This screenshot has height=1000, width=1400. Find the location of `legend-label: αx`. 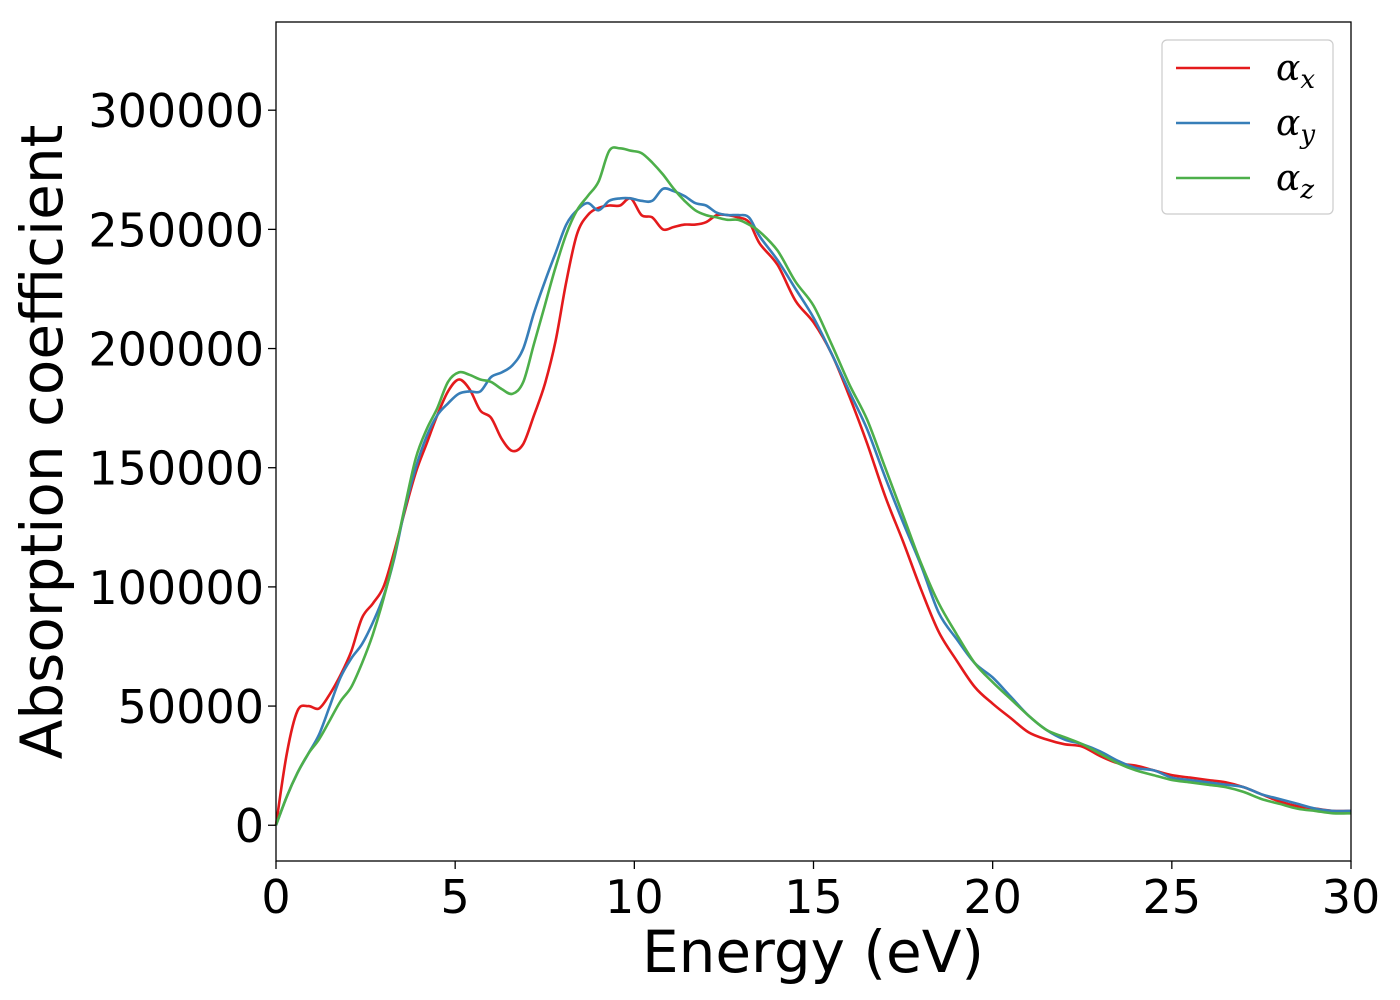

legend-label: αx is located at coordinates (1295, 71).